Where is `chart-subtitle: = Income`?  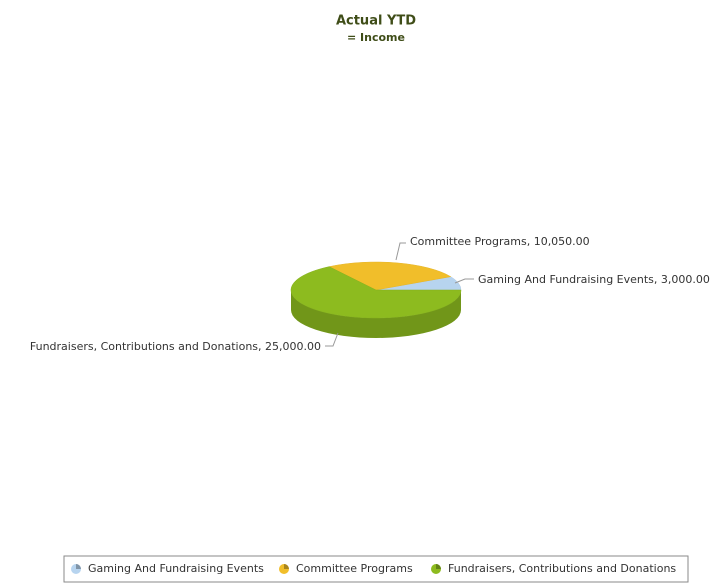
chart-subtitle: = Income is located at coordinates (376, 37).